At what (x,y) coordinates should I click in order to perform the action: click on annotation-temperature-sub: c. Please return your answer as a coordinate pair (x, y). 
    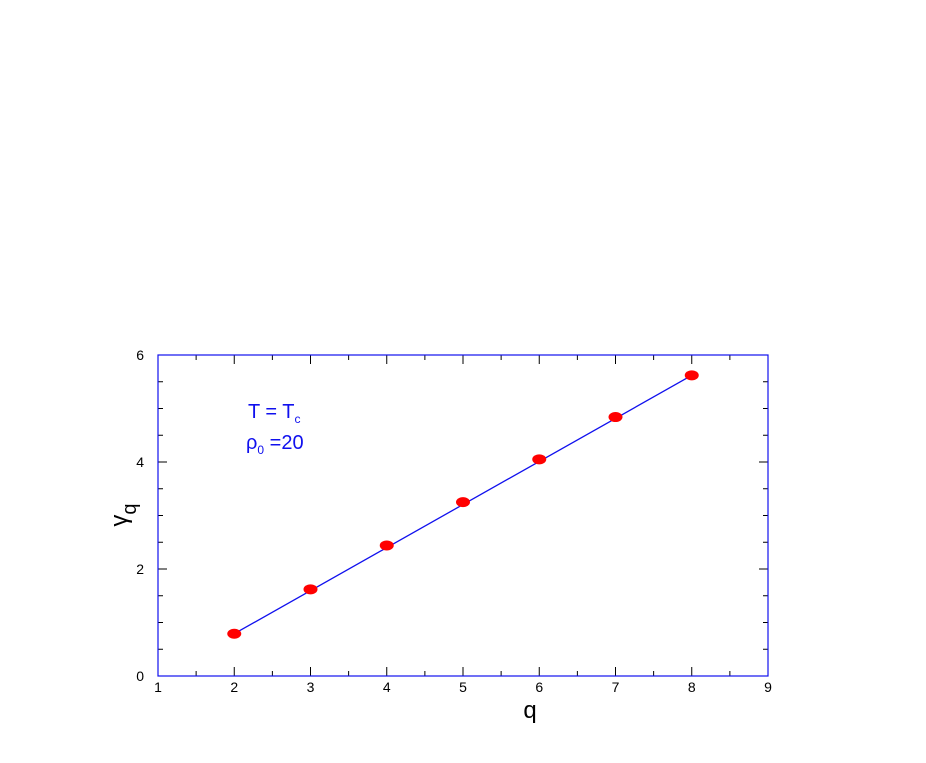
    Looking at the image, I should click on (298, 419).